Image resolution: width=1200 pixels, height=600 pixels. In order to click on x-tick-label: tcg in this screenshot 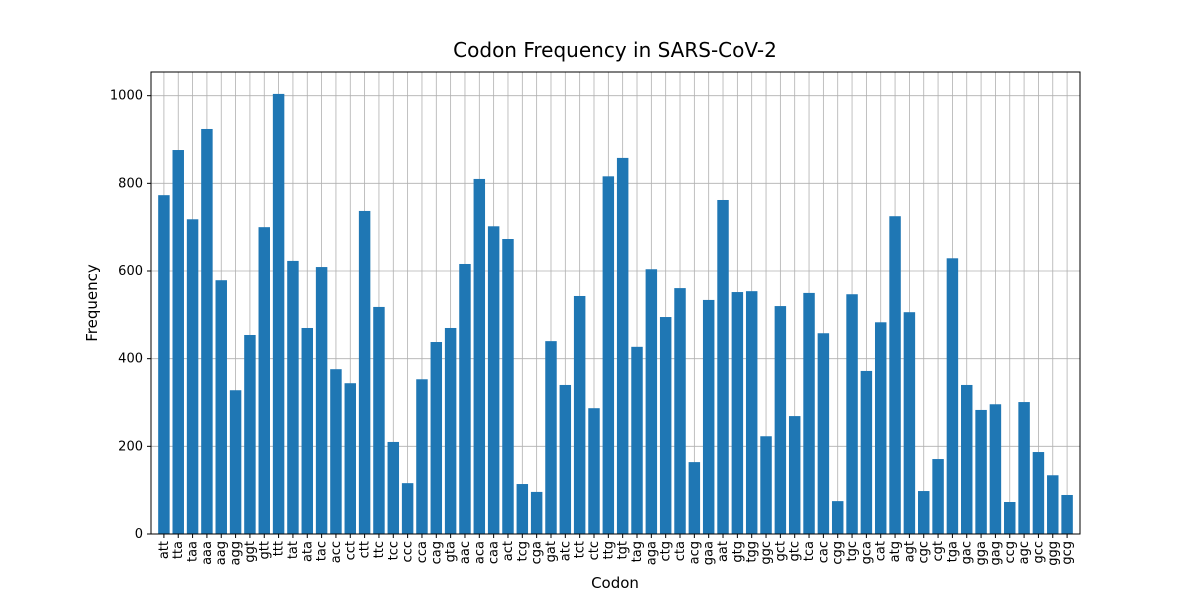, I will do `click(522, 551)`.